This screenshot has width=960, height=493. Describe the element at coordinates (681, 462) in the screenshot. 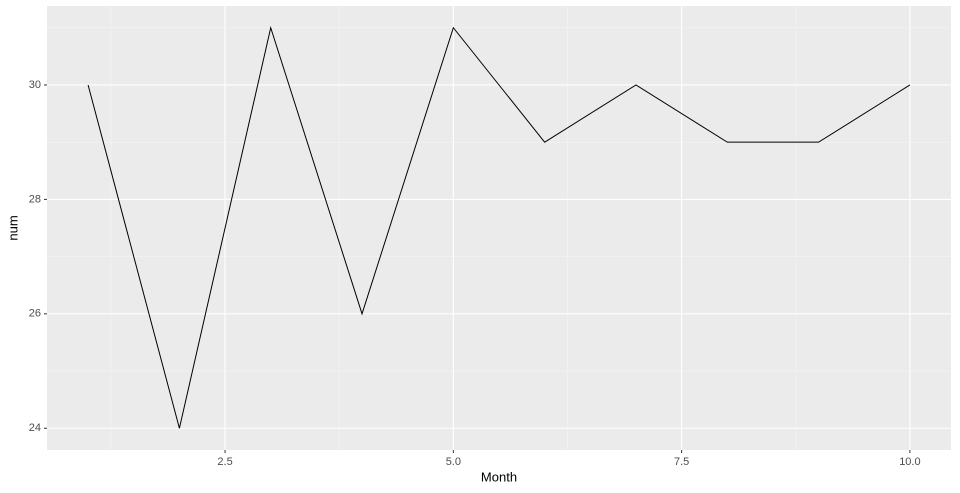

I see `x-tick-label: 7.5` at that location.